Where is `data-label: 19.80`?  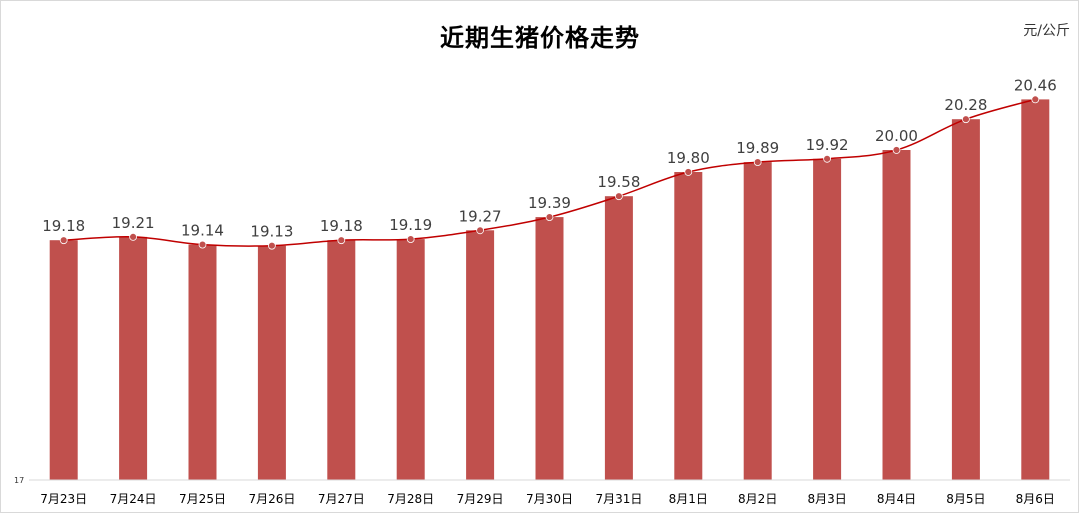
data-label: 19.80 is located at coordinates (688, 158).